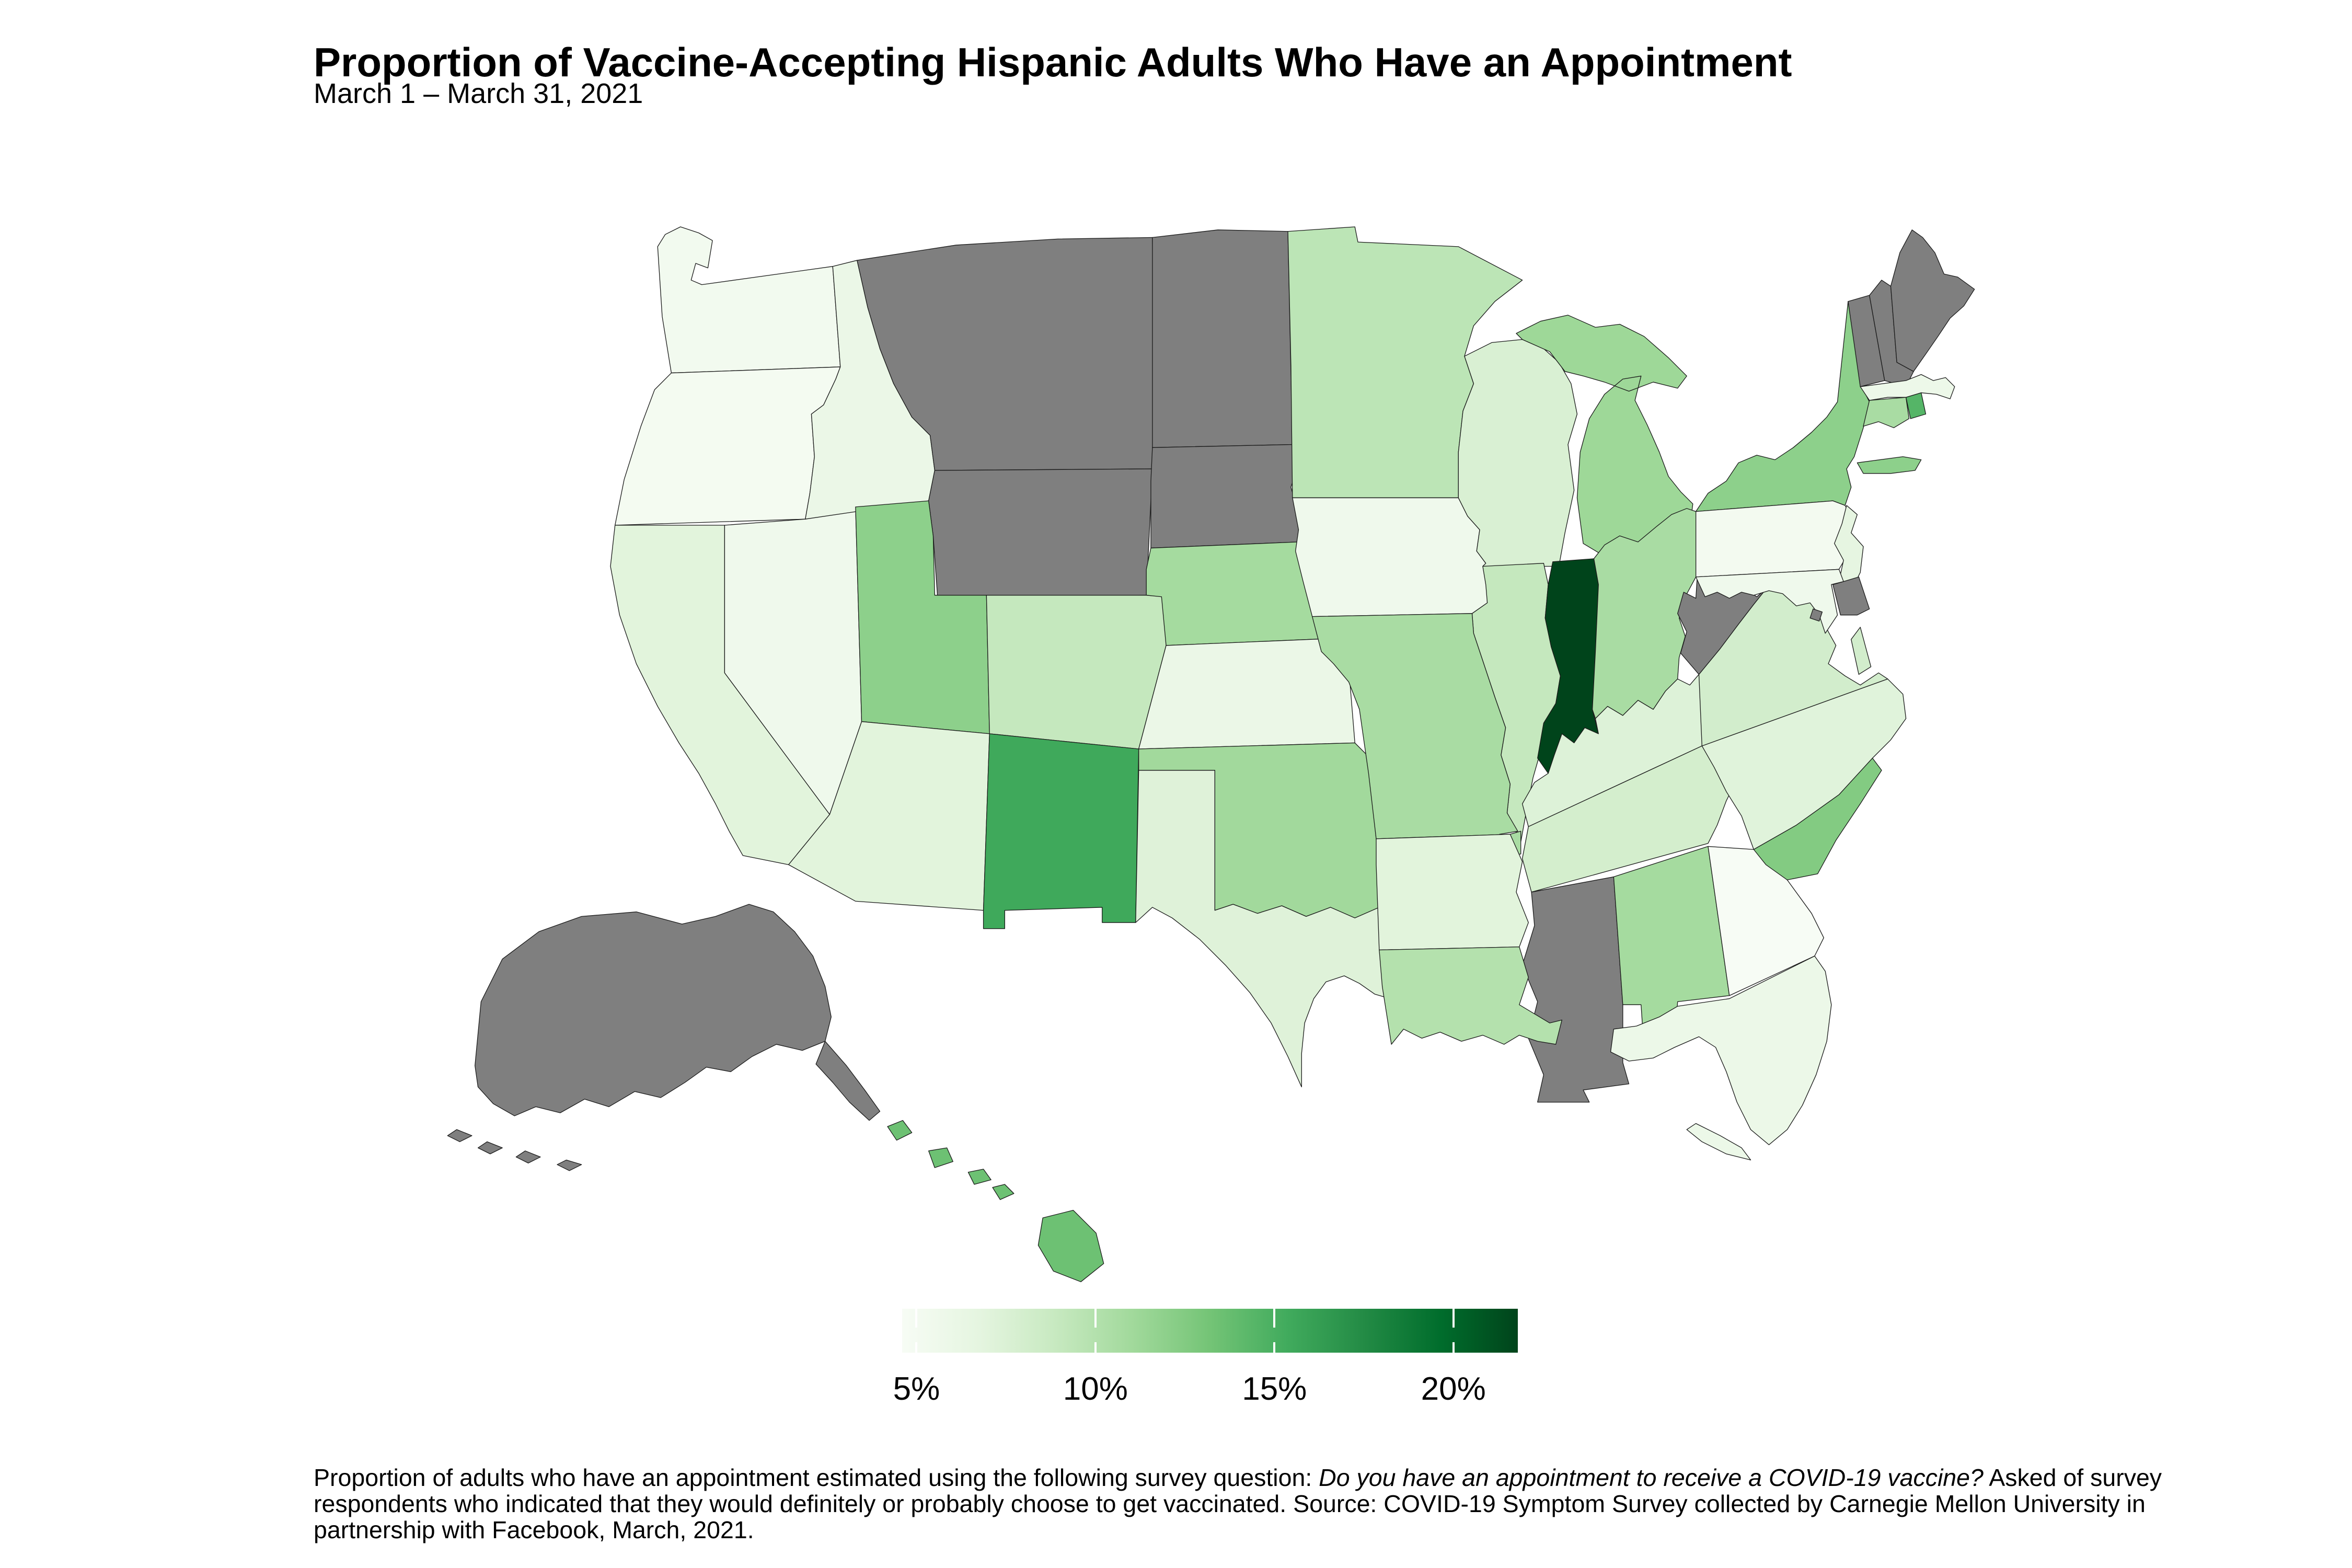  Describe the element at coordinates (1816, 615) in the screenshot. I see `state-dc` at that location.